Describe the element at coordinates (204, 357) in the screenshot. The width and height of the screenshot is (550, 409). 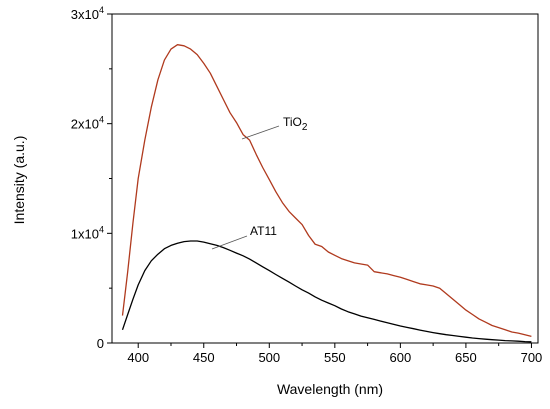
I see `x-tick-label: 450` at that location.